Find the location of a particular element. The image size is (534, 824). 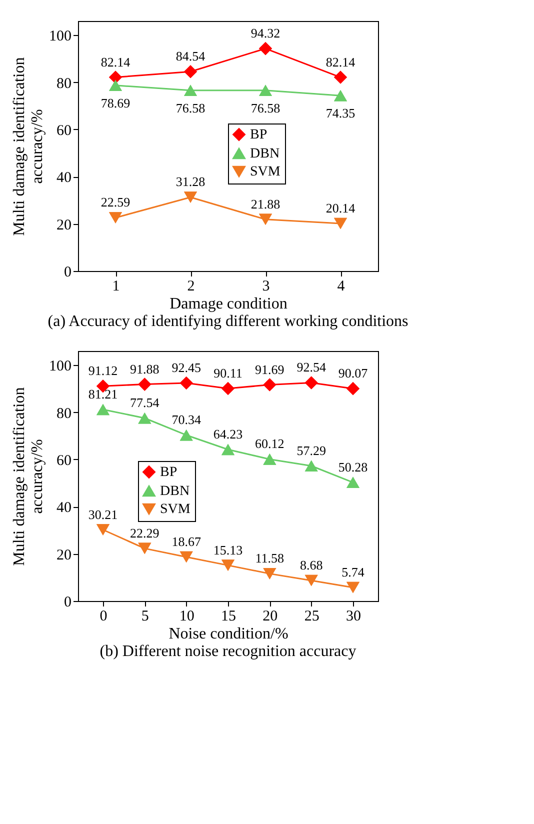

data-label: 57.29 is located at coordinates (311, 450).